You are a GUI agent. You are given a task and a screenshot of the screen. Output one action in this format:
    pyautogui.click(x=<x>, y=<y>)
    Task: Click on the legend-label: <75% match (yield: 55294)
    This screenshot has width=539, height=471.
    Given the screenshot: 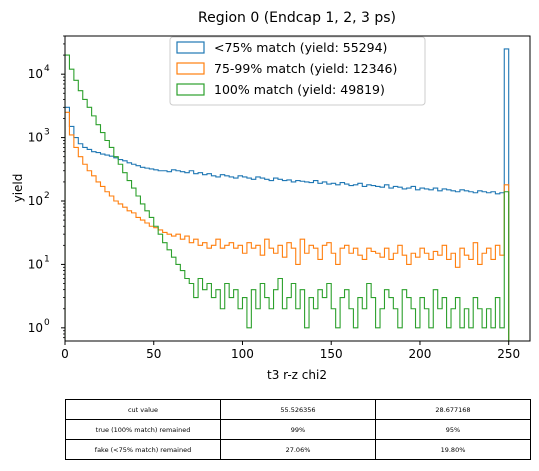 What is the action you would take?
    pyautogui.click(x=300, y=47)
    